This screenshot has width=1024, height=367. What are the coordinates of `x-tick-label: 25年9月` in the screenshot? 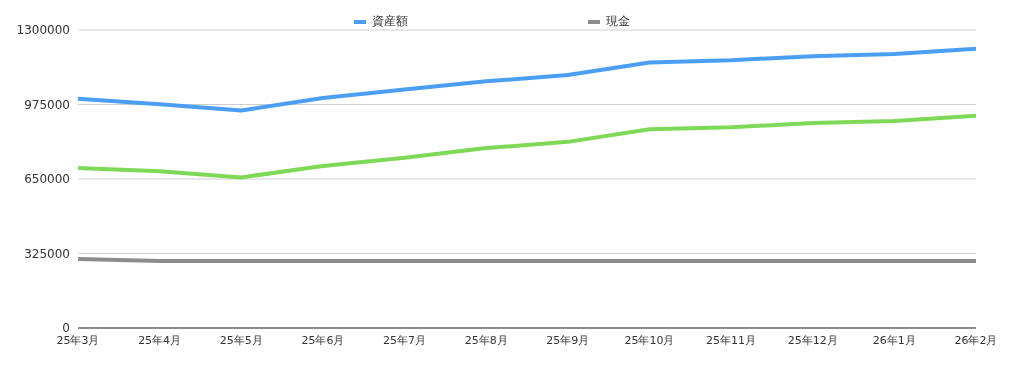 It's located at (568, 340).